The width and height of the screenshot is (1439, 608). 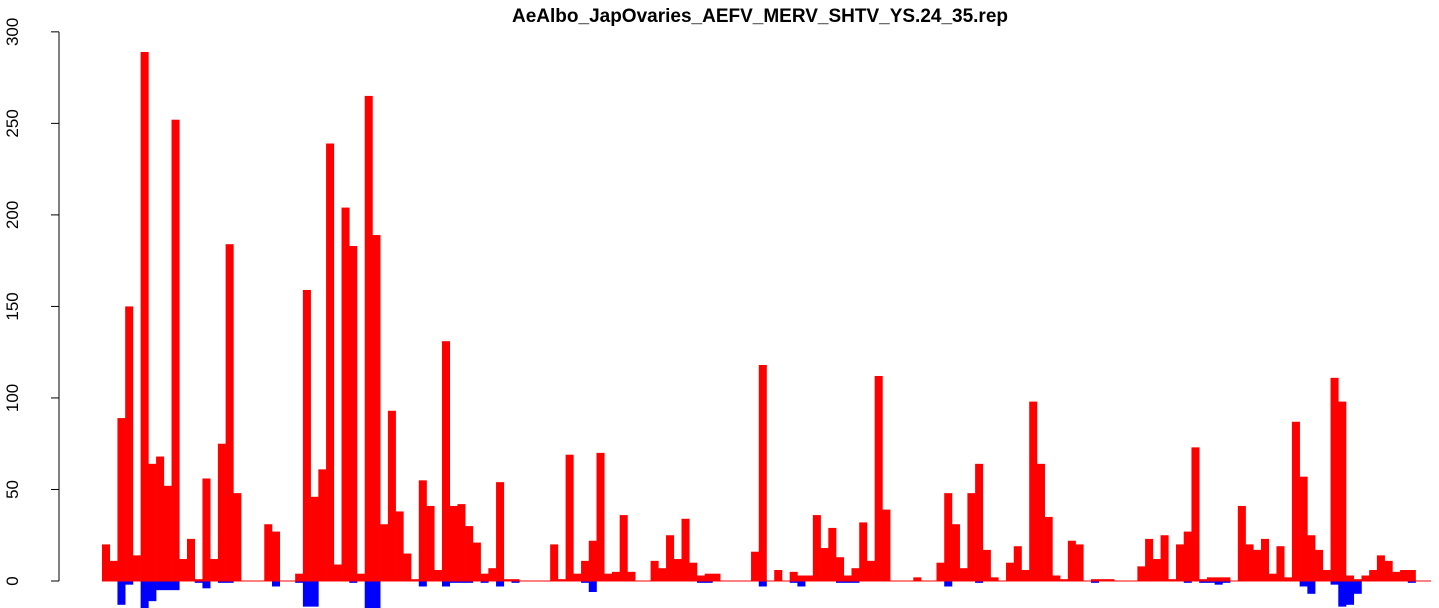 I want to click on y-tick-label: 200, so click(x=12, y=215).